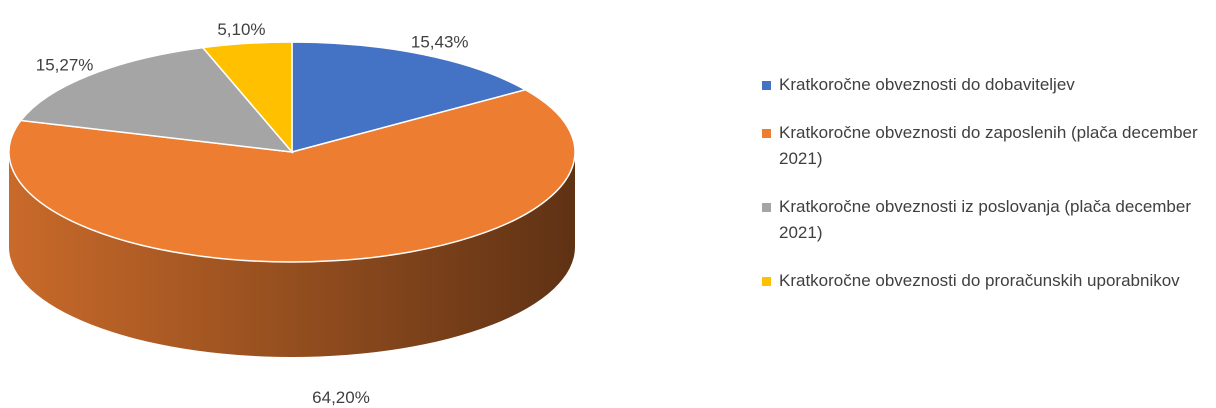  Describe the element at coordinates (440, 41) in the screenshot. I see `data-label: 15,43%` at that location.